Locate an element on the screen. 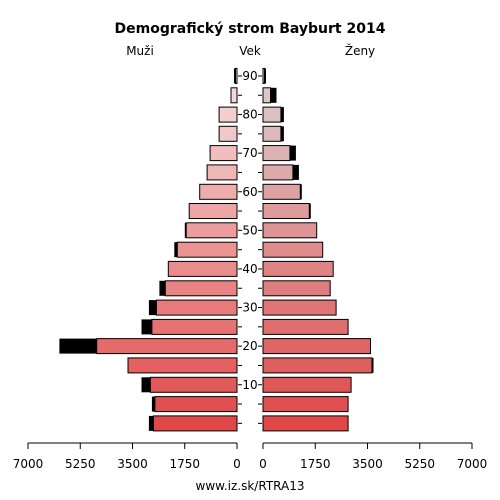  center-label-age: Vek is located at coordinates (250, 51).